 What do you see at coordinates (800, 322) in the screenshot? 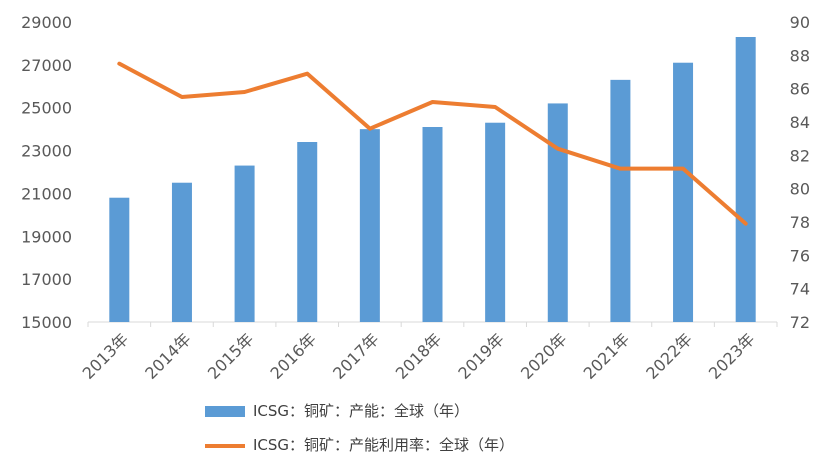
I see `right-tick-label: 72` at bounding box center [800, 322].